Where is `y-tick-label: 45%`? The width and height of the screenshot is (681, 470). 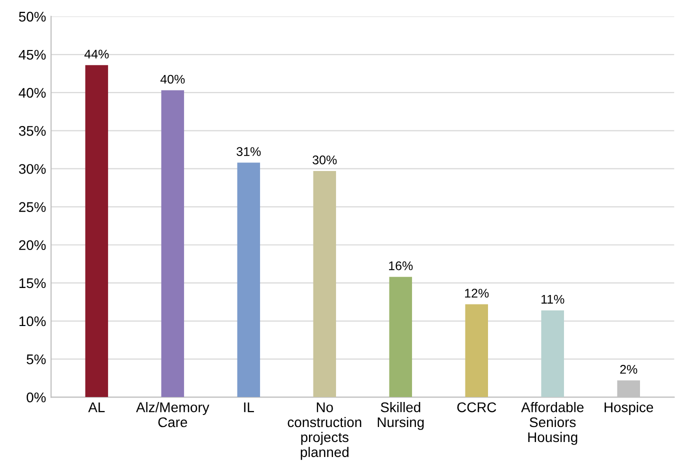 y-tick-label: 45% is located at coordinates (32, 55).